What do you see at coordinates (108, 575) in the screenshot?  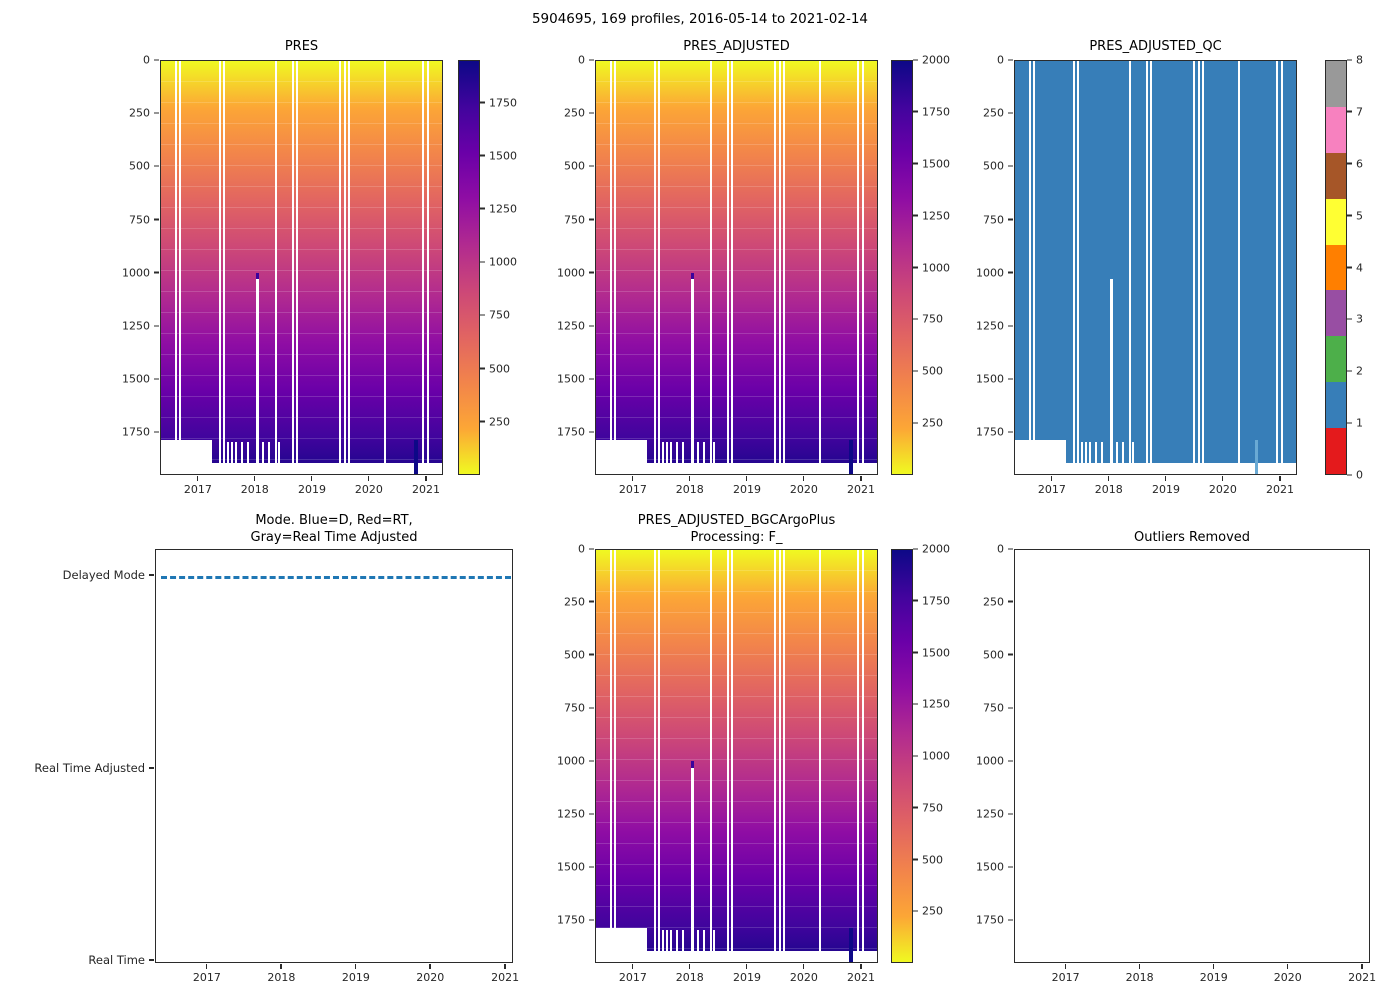 I see `y-tick-label: Delayed Mode` at bounding box center [108, 575].